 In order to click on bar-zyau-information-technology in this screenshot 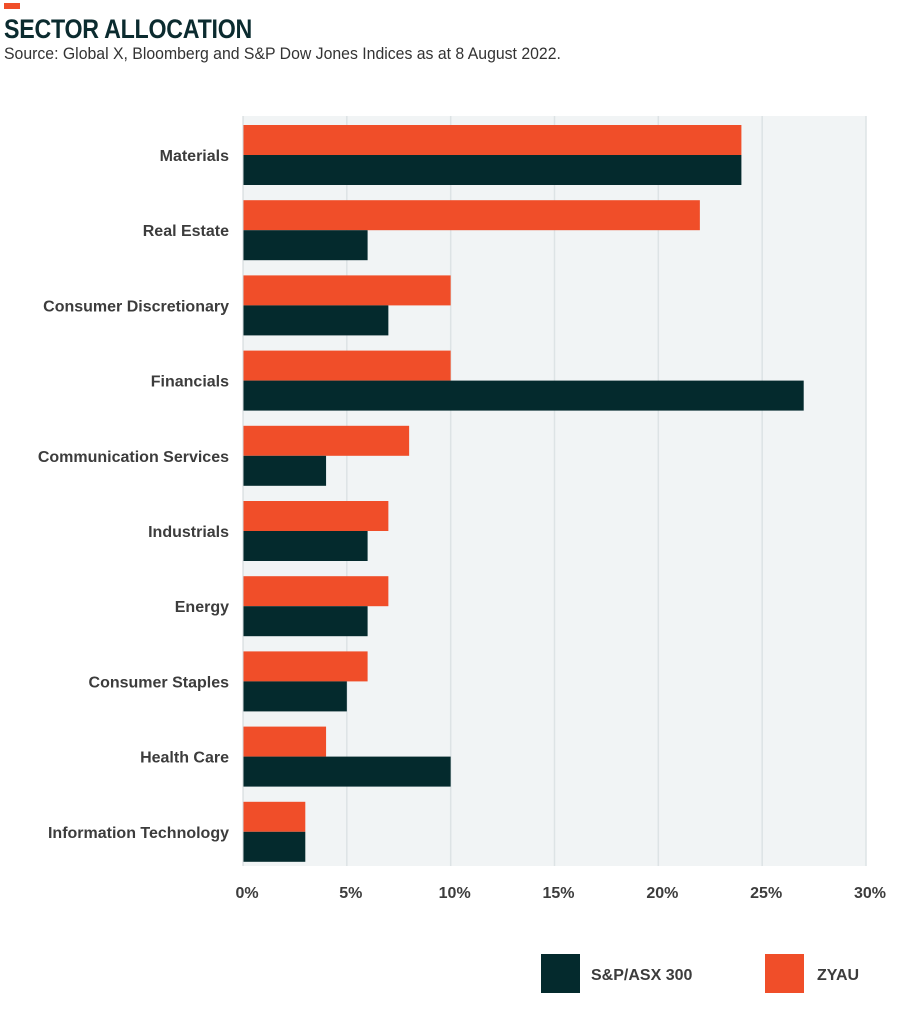, I will do `click(274, 816)`.